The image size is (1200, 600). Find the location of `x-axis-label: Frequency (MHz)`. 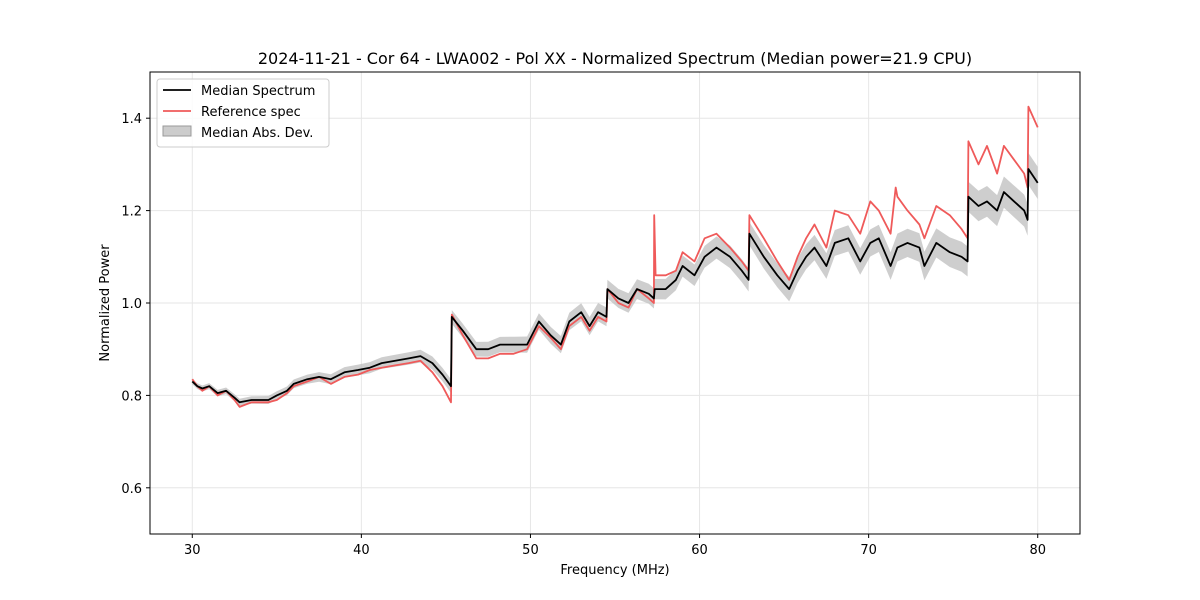

x-axis-label: Frequency (MHz) is located at coordinates (614, 570).